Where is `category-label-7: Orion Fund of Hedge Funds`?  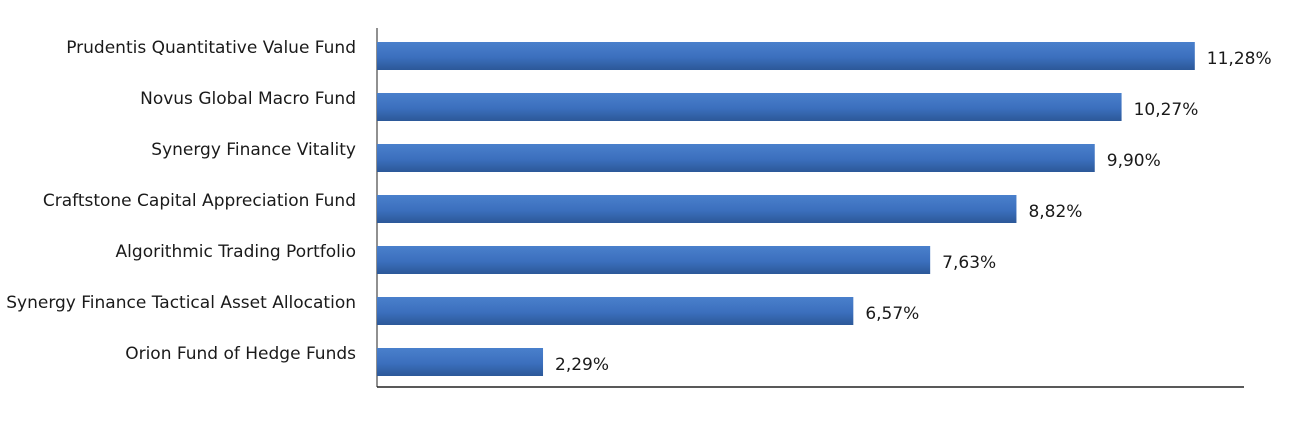 category-label-7: Orion Fund of Hedge Funds is located at coordinates (240, 354).